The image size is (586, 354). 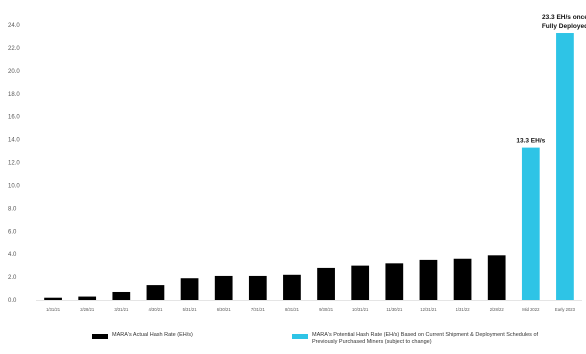 What do you see at coordinates (300, 336) in the screenshot?
I see `legend-swatch-potential` at bounding box center [300, 336].